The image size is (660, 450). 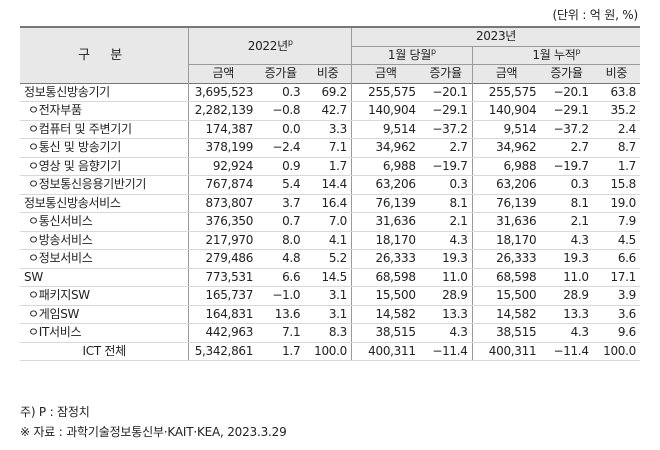 What do you see at coordinates (223, 129) in the screenshot?
I see `cell-2022-amount: 174,387` at bounding box center [223, 129].